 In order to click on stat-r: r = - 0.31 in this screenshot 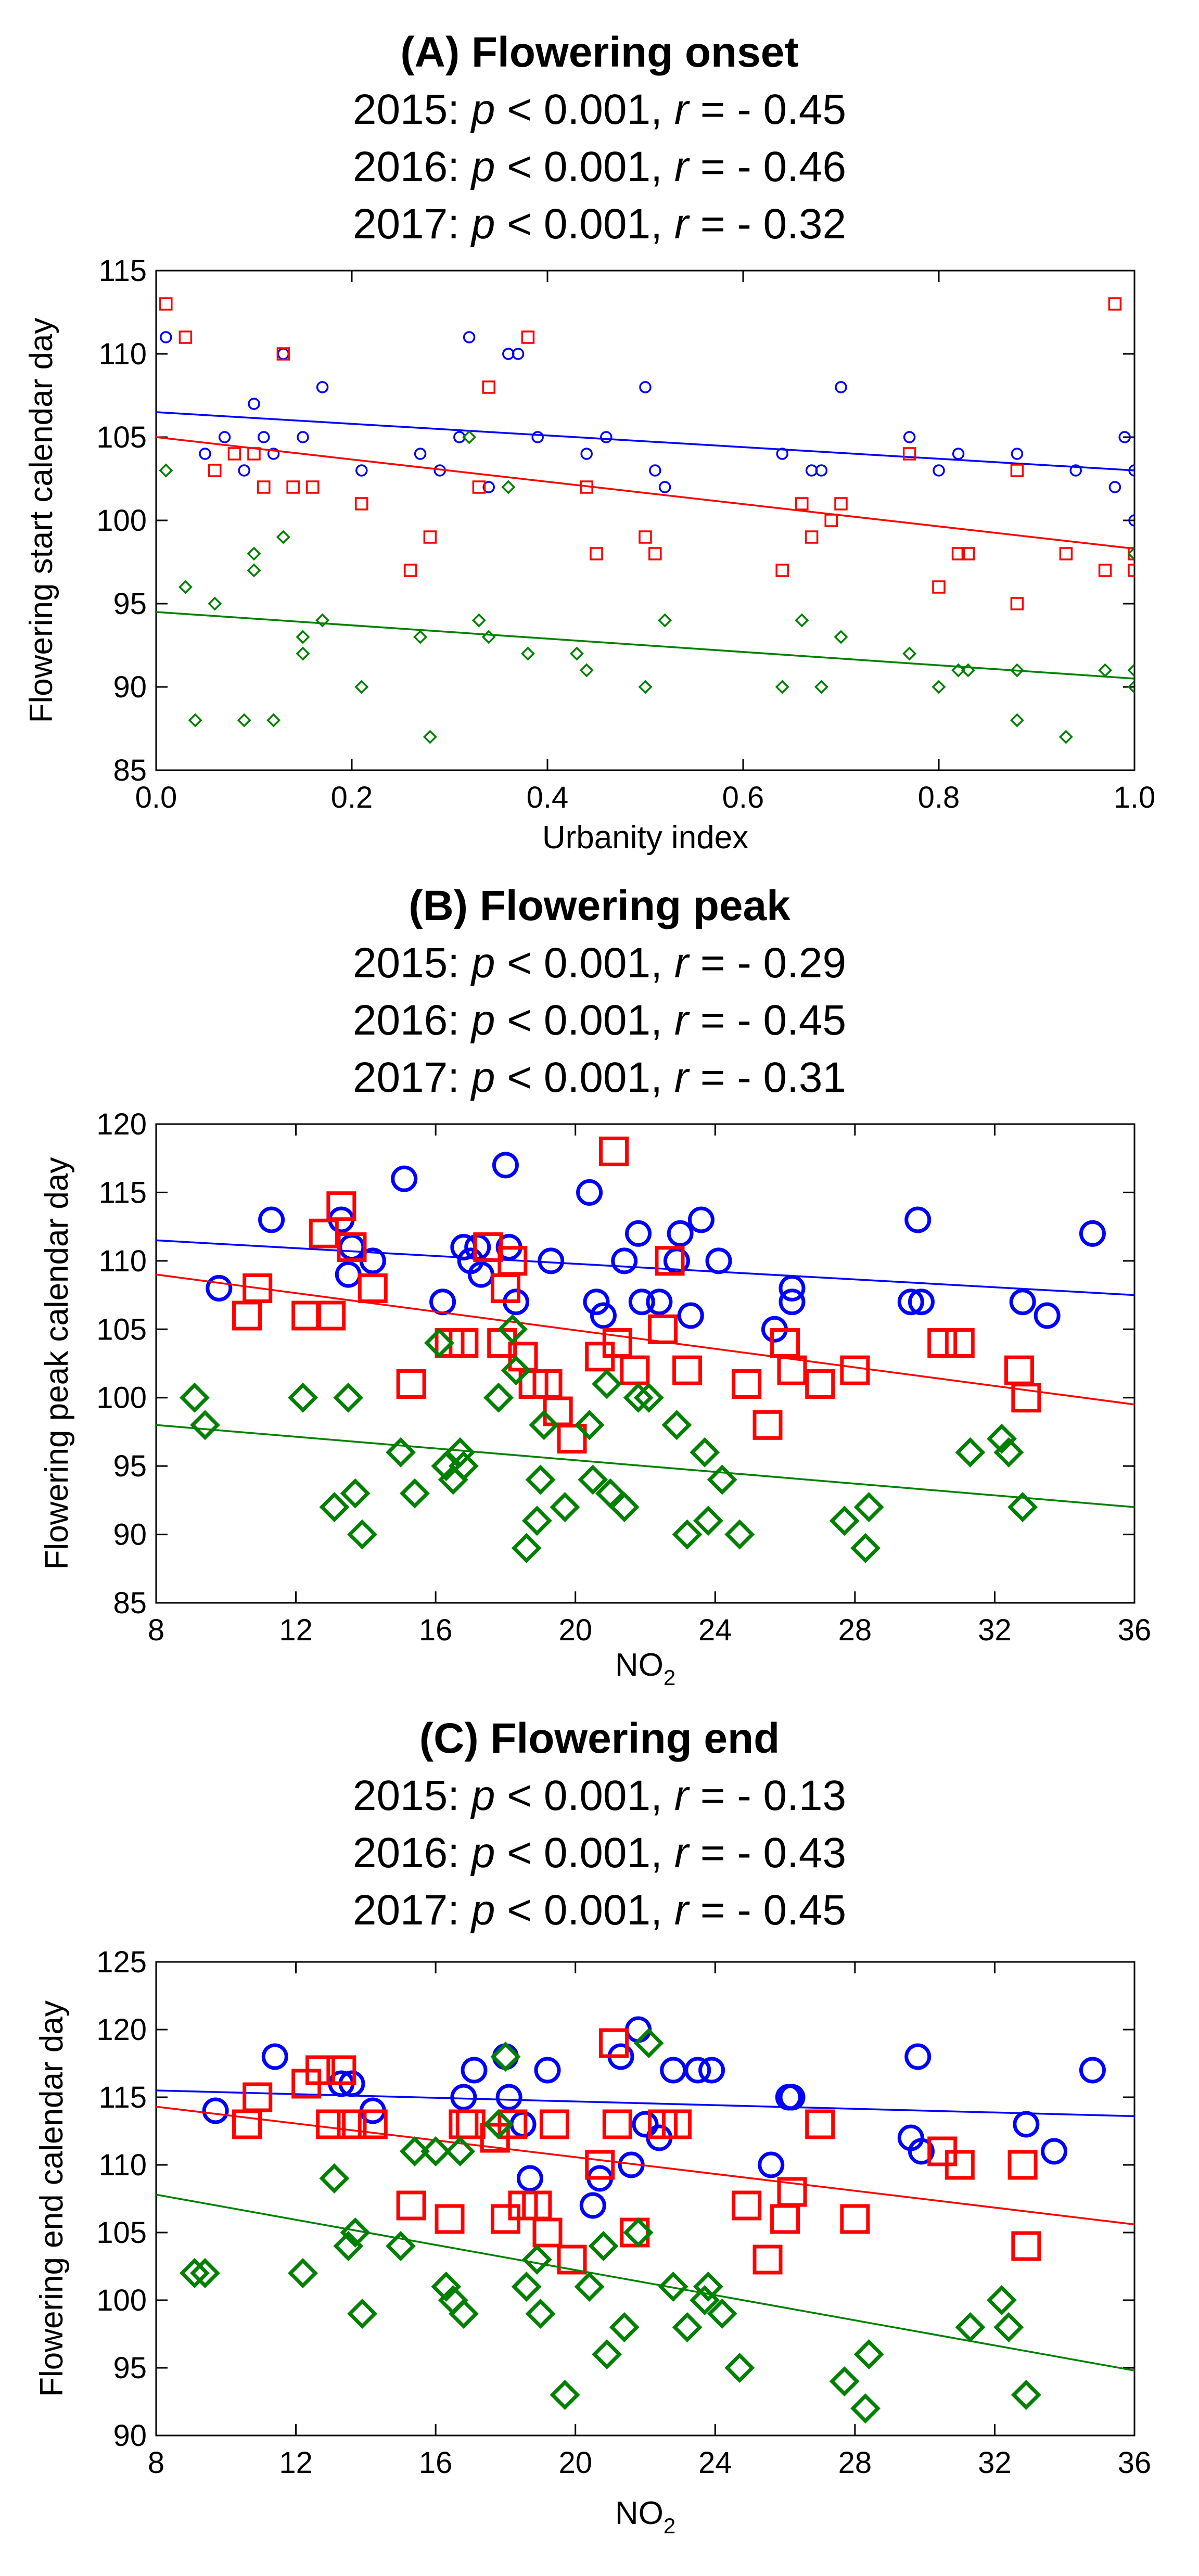, I will do `click(760, 1078)`.